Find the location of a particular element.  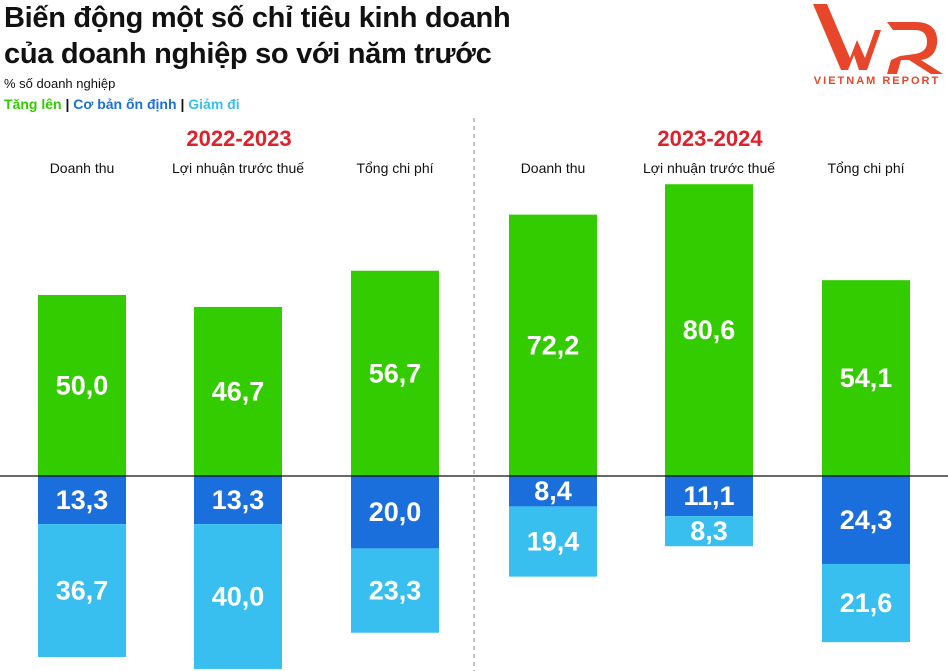

data-label: 24,3 is located at coordinates (866, 520).